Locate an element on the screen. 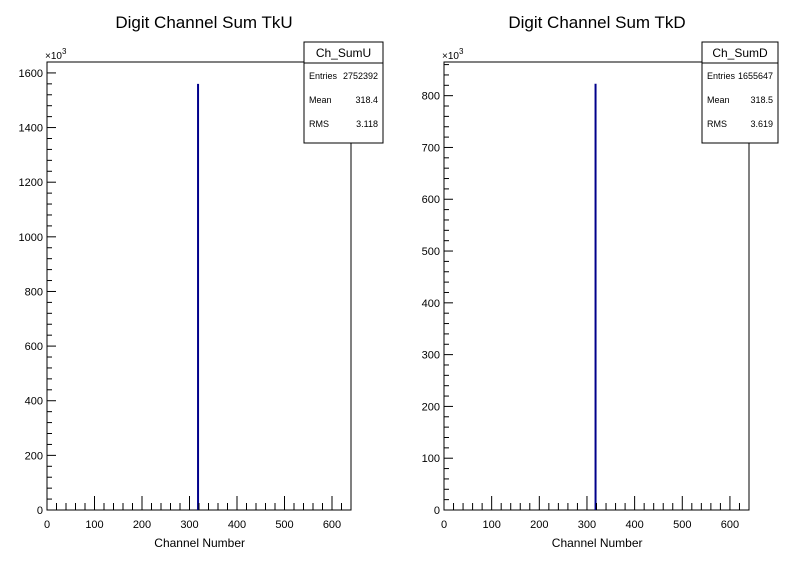  y-tick-label: 1200 is located at coordinates (31, 183).